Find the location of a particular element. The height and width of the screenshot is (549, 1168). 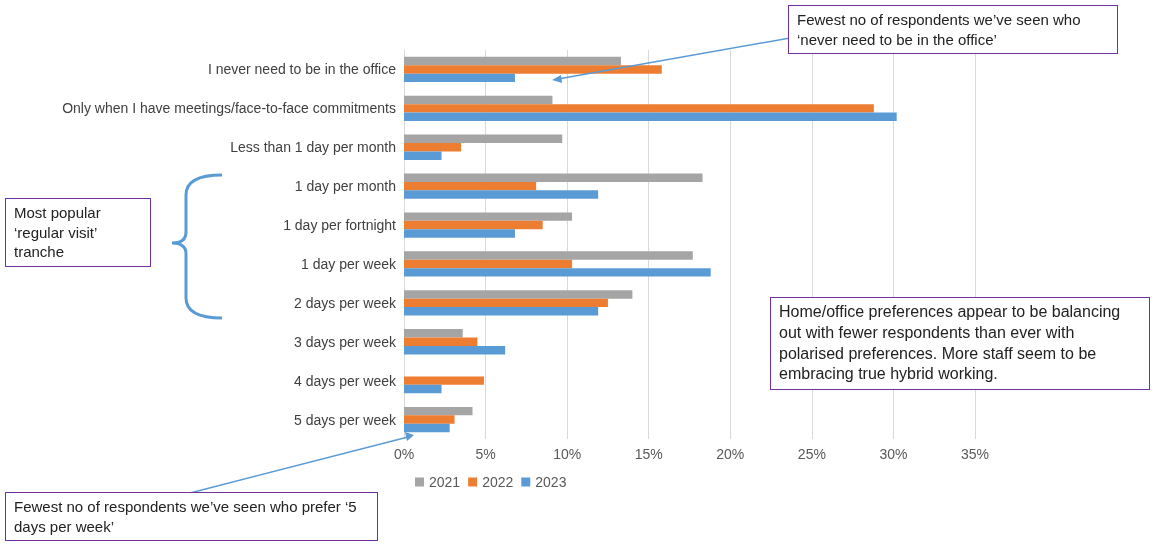

x-tick-label: 25% is located at coordinates (811, 454).